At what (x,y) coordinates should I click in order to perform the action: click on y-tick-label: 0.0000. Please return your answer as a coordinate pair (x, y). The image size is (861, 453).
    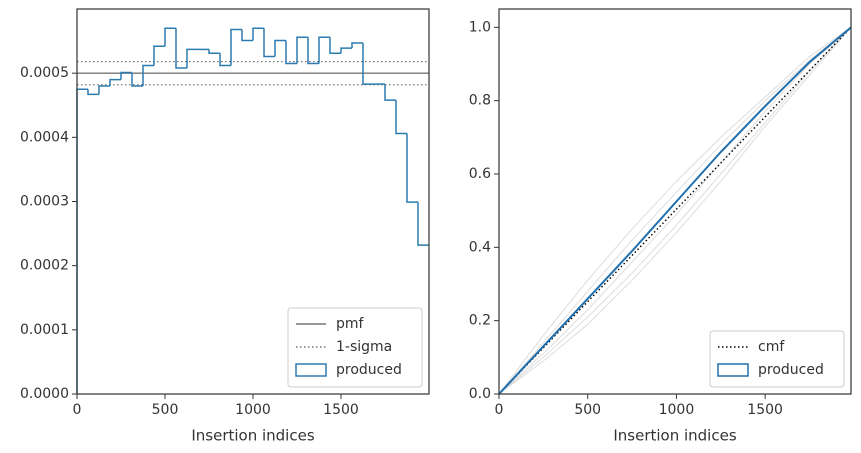
    Looking at the image, I should click on (44, 394).